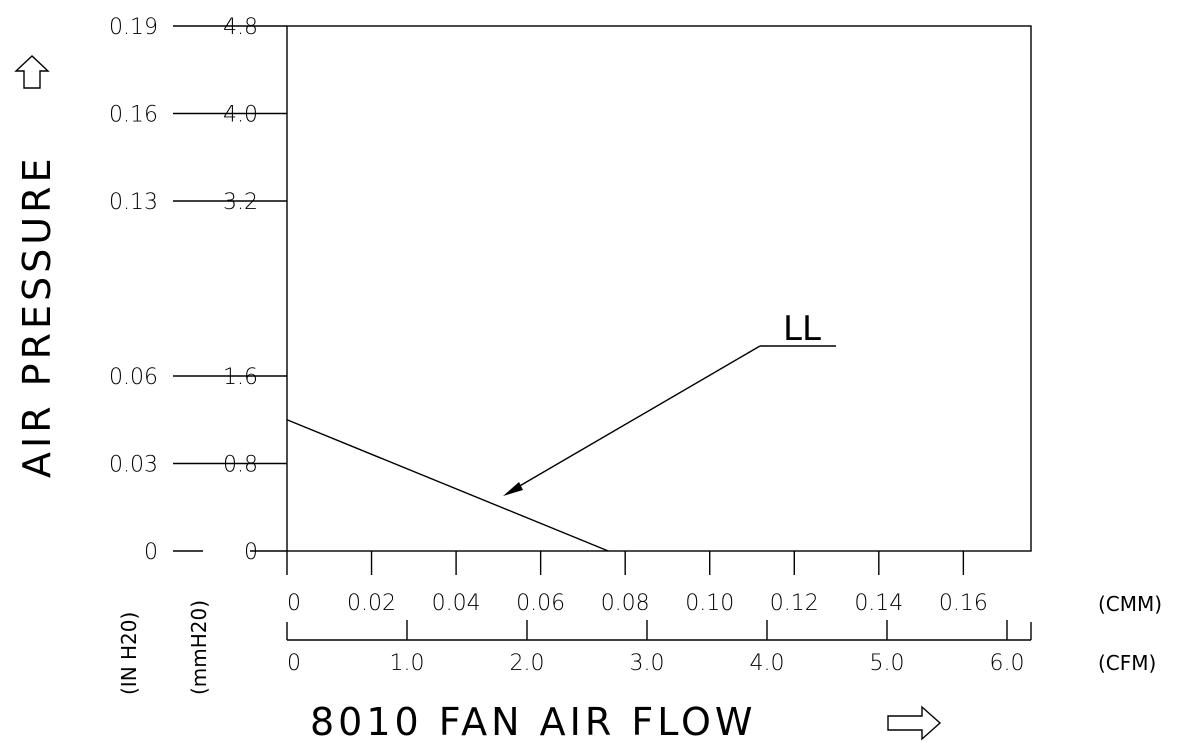 Image resolution: width=1191 pixels, height=742 pixels. I want to click on x-tick-label-cmm: 0.16, so click(963, 603).